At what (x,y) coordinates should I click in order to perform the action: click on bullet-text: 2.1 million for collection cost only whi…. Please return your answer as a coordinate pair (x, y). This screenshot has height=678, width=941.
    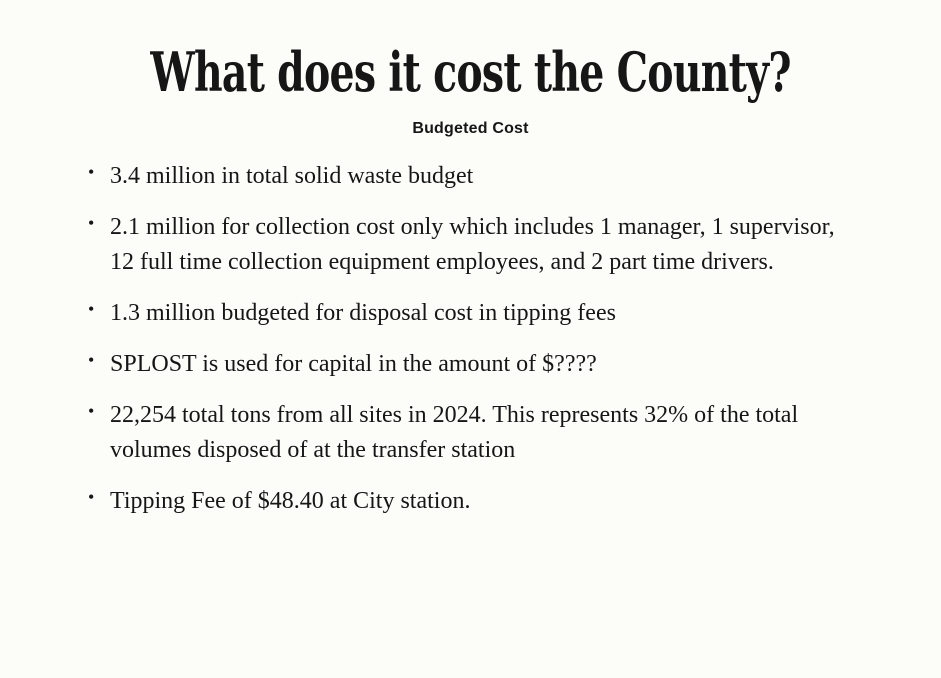
    Looking at the image, I should click on (472, 244).